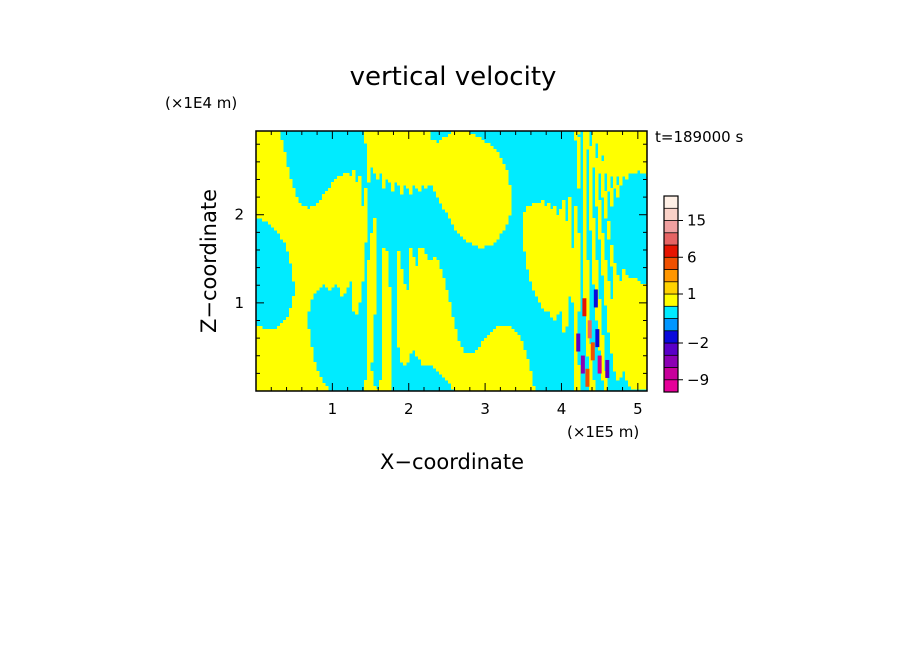 The height and width of the screenshot is (654, 904). I want to click on x-tick-label: 3, so click(485, 409).